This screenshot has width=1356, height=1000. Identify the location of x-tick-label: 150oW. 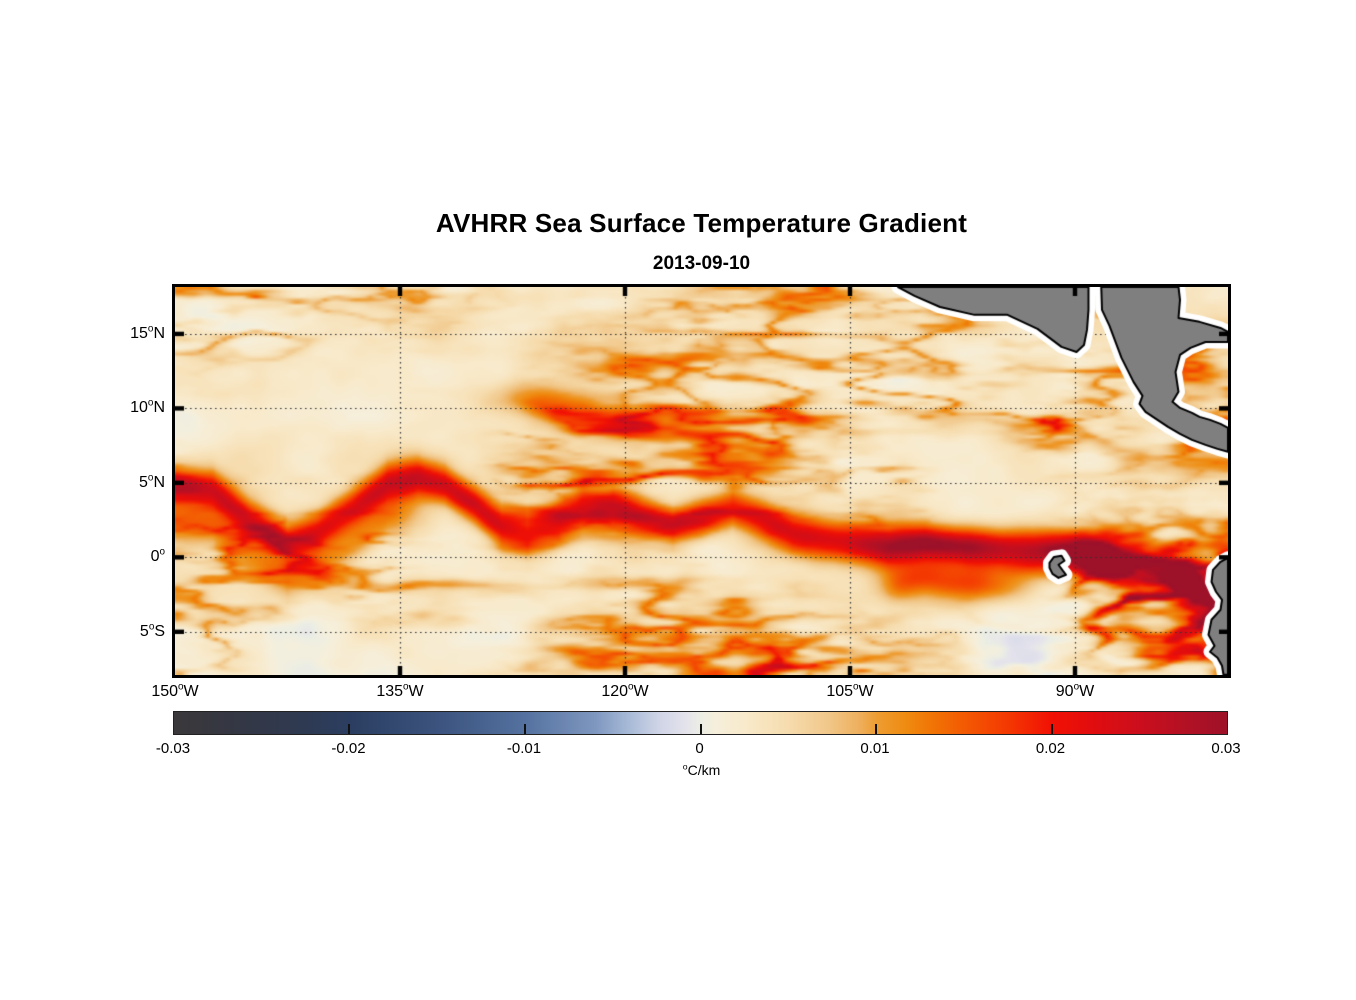
(175, 690).